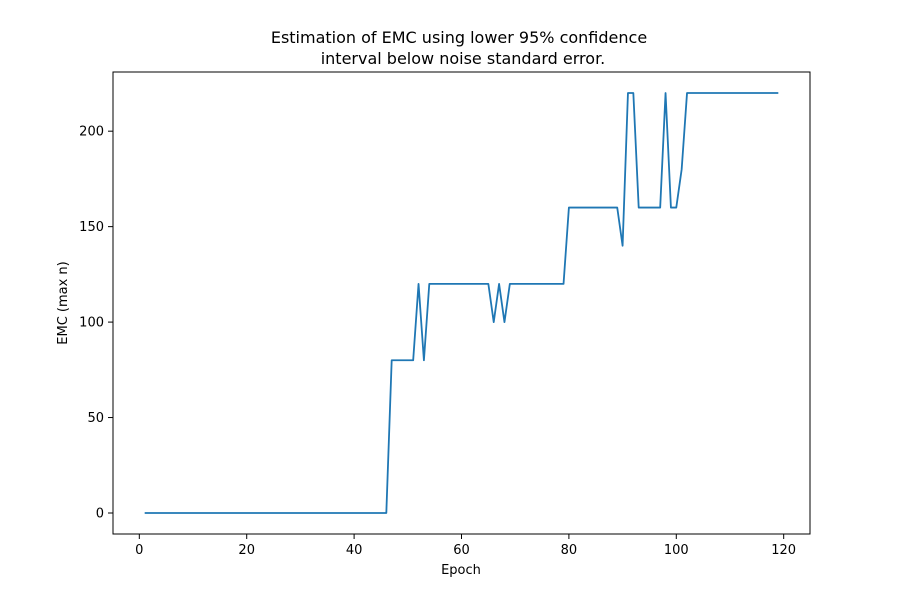 The image size is (900, 600). Describe the element at coordinates (463, 58) in the screenshot. I see `chart-title-line-2: interval below noise standard error.` at that location.